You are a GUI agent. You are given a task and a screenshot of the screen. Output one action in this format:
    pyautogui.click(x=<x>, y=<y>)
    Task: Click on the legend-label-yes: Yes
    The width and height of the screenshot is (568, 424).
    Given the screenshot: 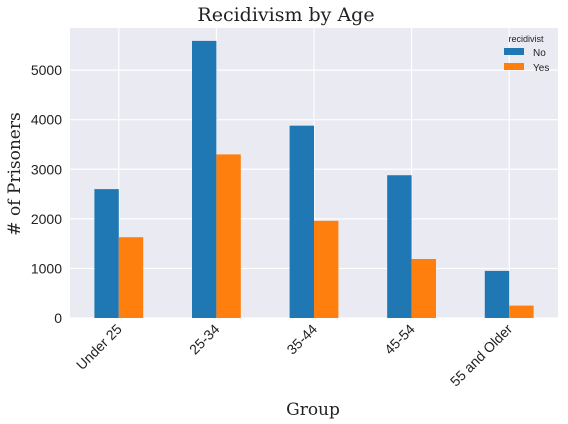 What is the action you would take?
    pyautogui.click(x=541, y=68)
    